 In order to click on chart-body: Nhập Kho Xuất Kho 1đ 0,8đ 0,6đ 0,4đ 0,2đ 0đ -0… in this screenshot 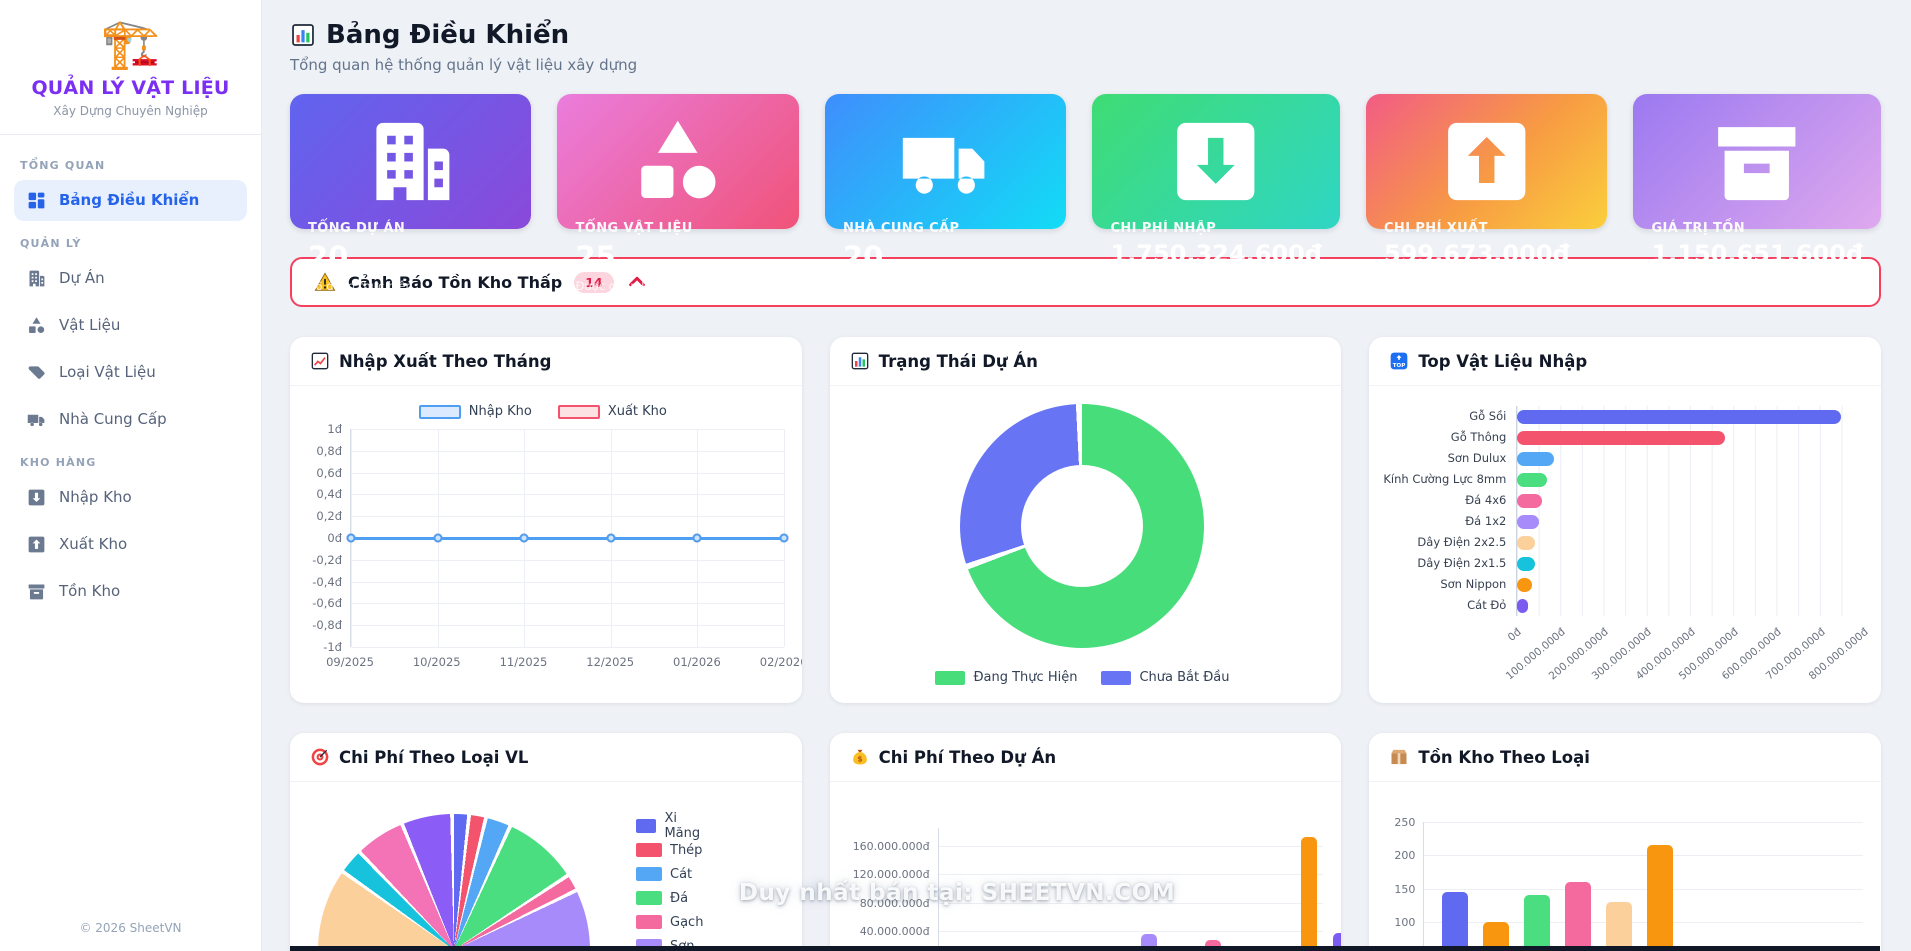, I will do `click(545, 544)`.